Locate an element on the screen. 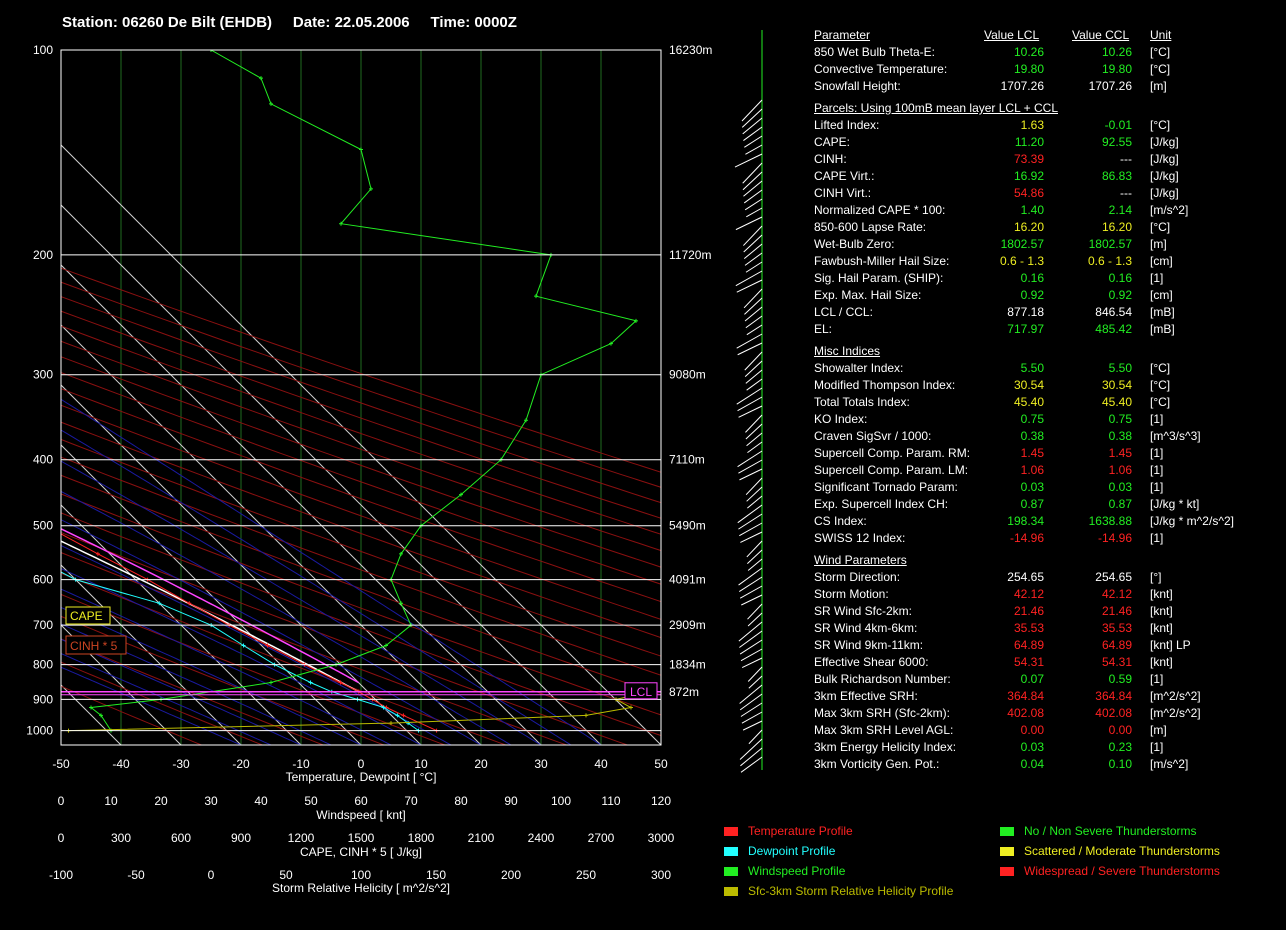  value-ccl: 16.20 is located at coordinates (1116, 227).